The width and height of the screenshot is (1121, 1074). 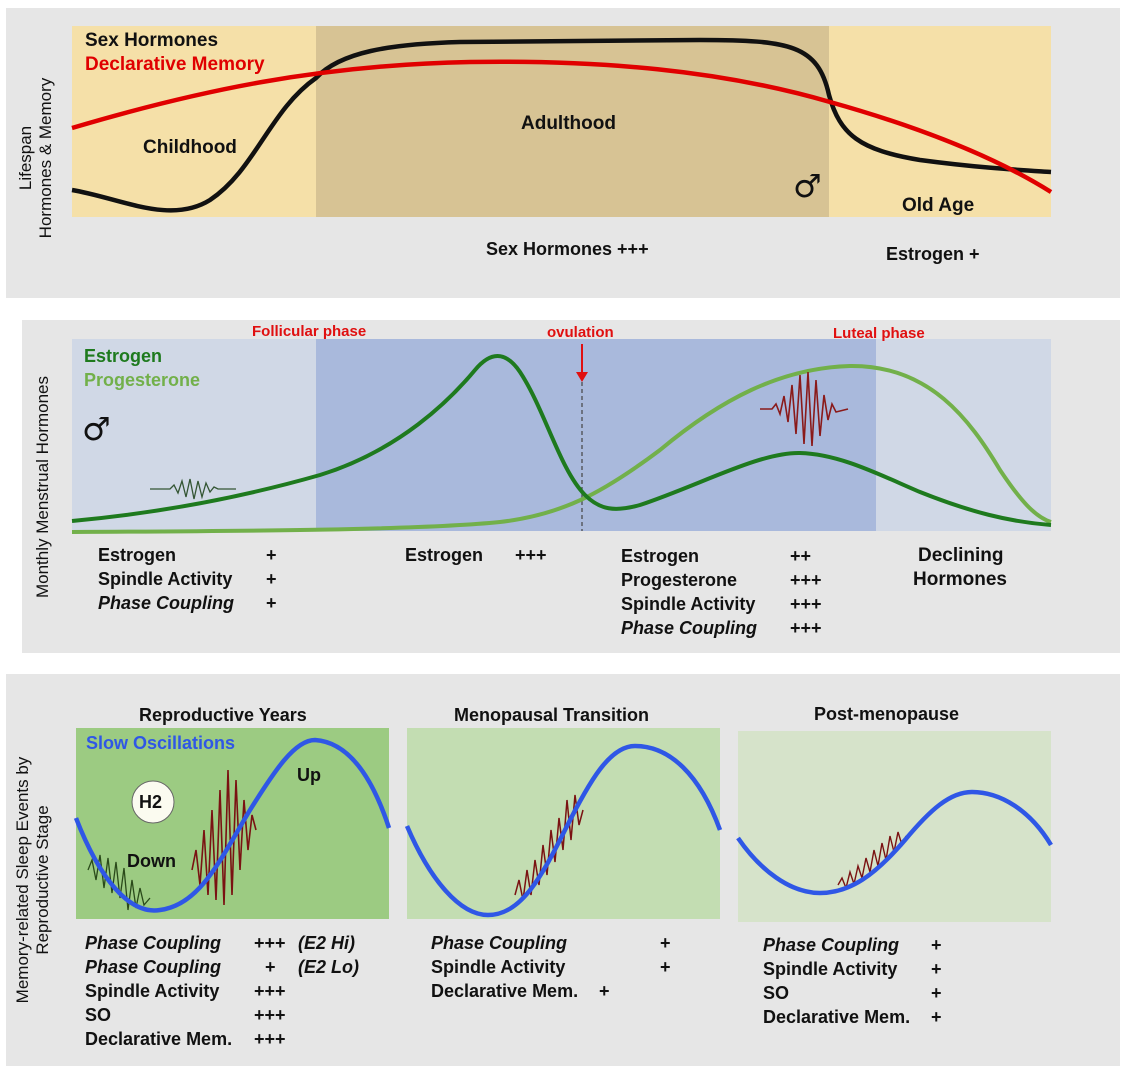 I want to click on adult-hormones-footer: Sex Hormones +++, so click(x=567, y=249).